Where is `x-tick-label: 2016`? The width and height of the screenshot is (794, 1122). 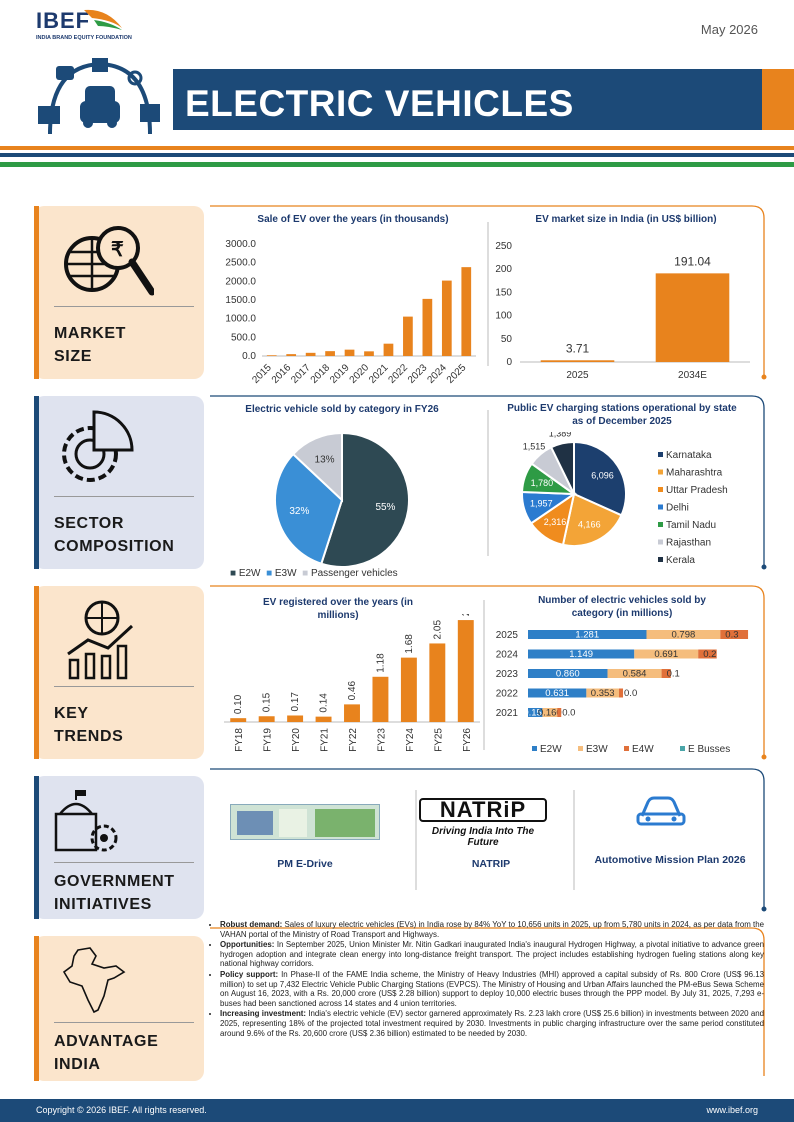
x-tick-label: 2016 is located at coordinates (282, 374).